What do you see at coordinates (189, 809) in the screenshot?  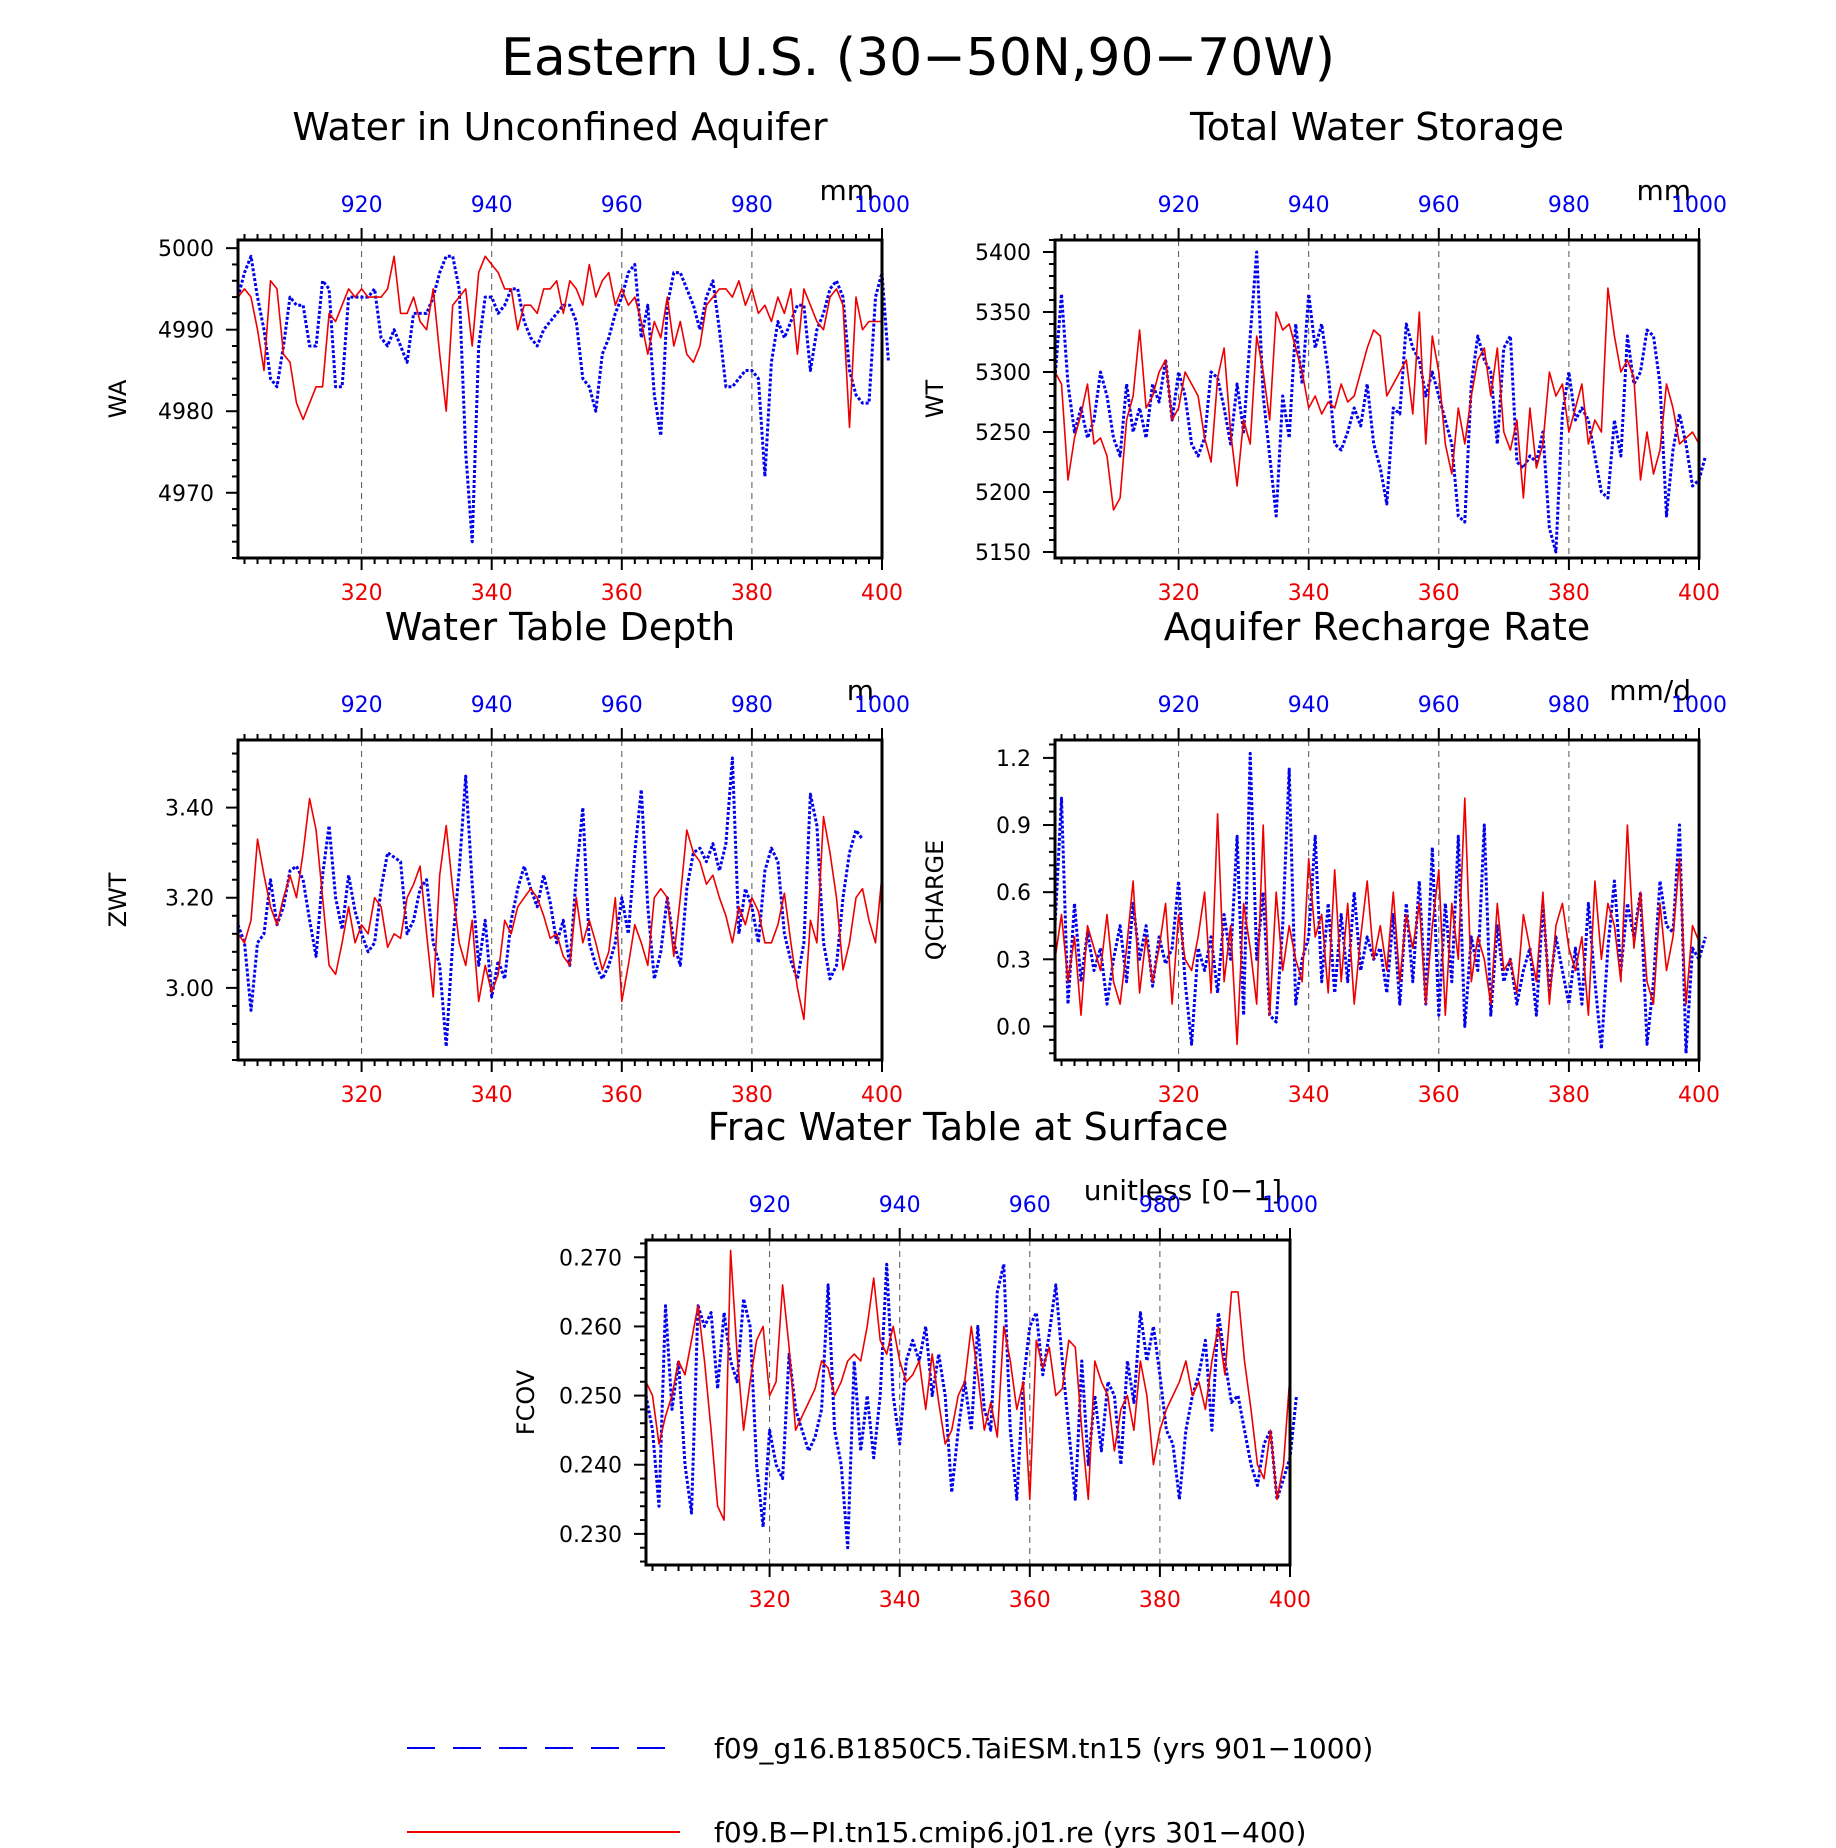 I see `y-tick-label: 3.40` at bounding box center [189, 809].